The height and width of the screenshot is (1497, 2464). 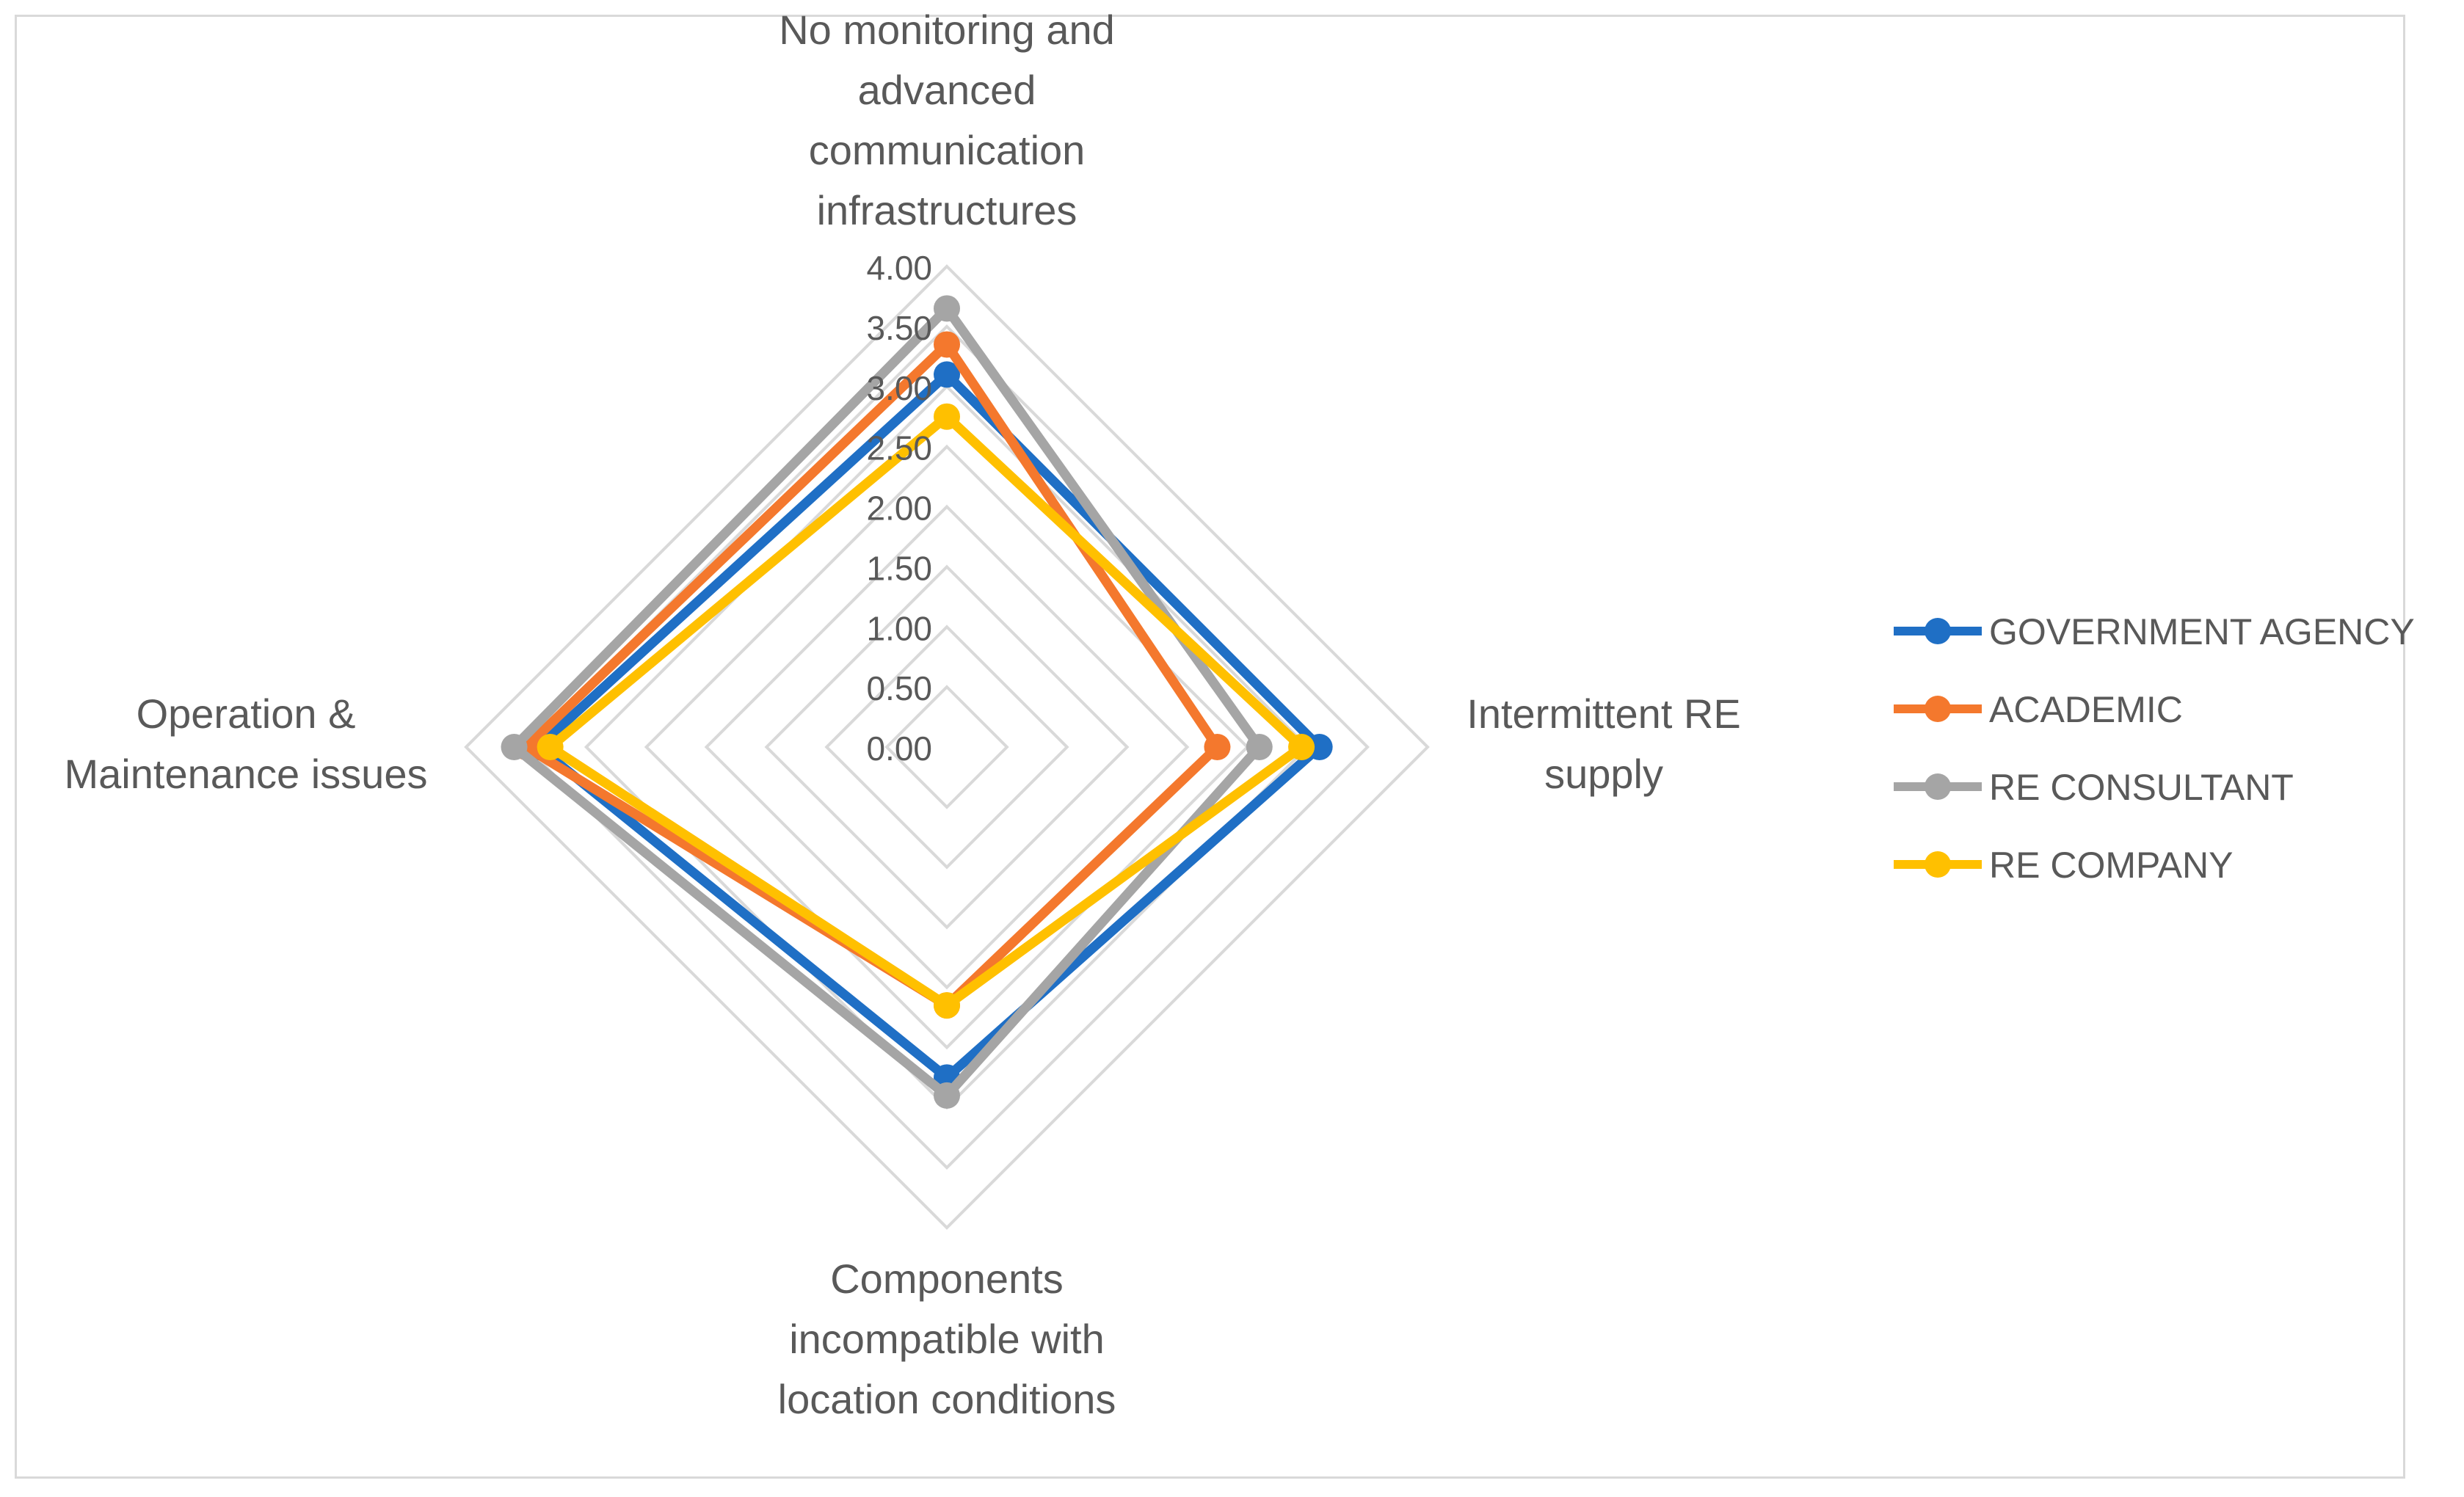 I want to click on legend-label: RE COMPANY, so click(x=2111, y=865).